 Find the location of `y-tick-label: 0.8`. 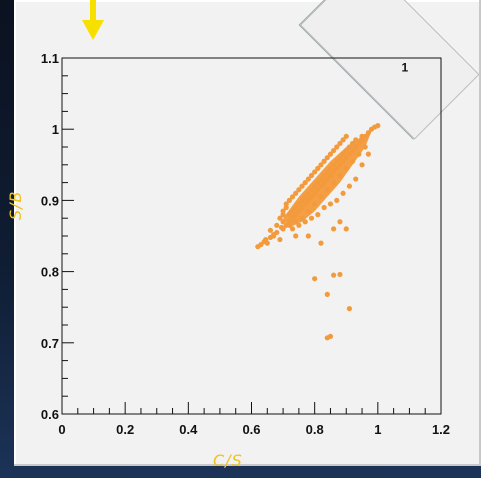

y-tick-label: 0.8 is located at coordinates (50, 272).